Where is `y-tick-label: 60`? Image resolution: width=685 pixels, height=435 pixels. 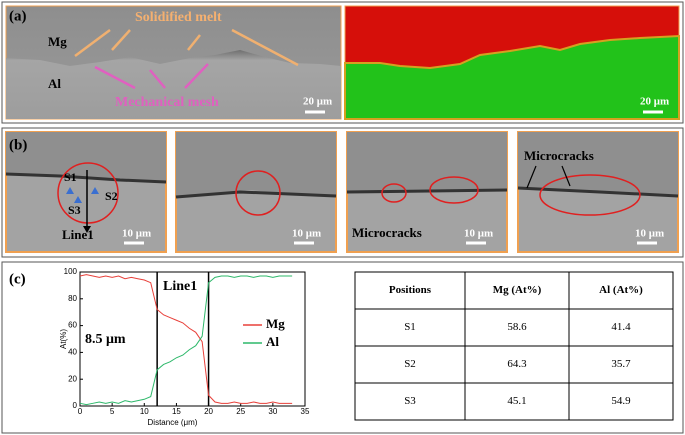
y-tick-label: 60 is located at coordinates (72, 325).